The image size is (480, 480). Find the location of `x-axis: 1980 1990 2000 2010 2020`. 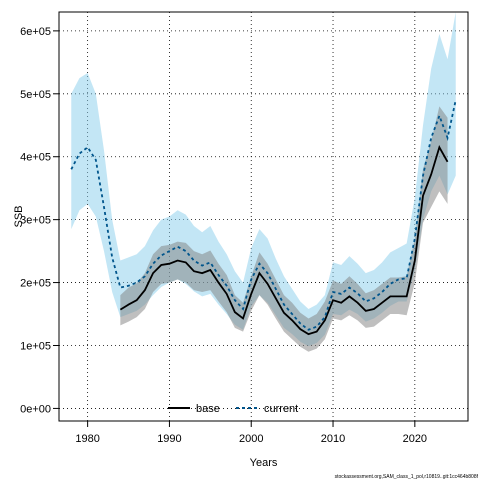

x-axis: 1980 1990 2000 2010 2020 is located at coordinates (251, 433).